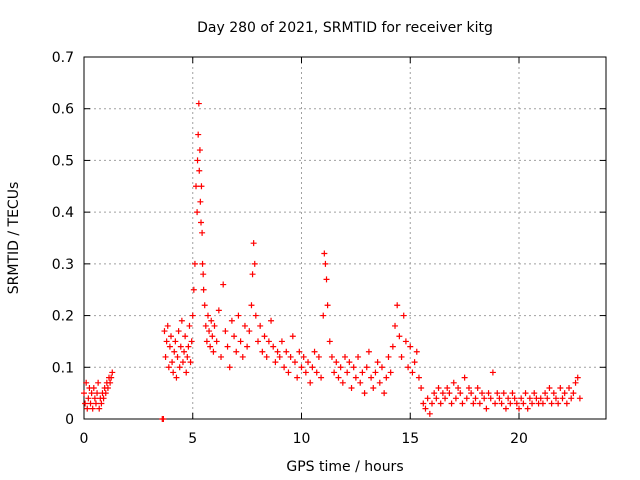 The height and width of the screenshot is (480, 640). Describe the element at coordinates (63, 161) in the screenshot. I see `y-tick-label: 0.5` at that location.